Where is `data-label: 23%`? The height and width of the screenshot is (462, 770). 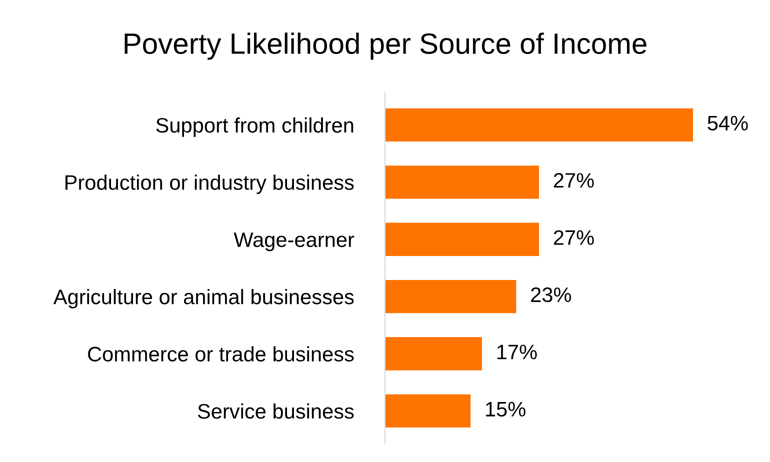 data-label: 23% is located at coordinates (551, 294).